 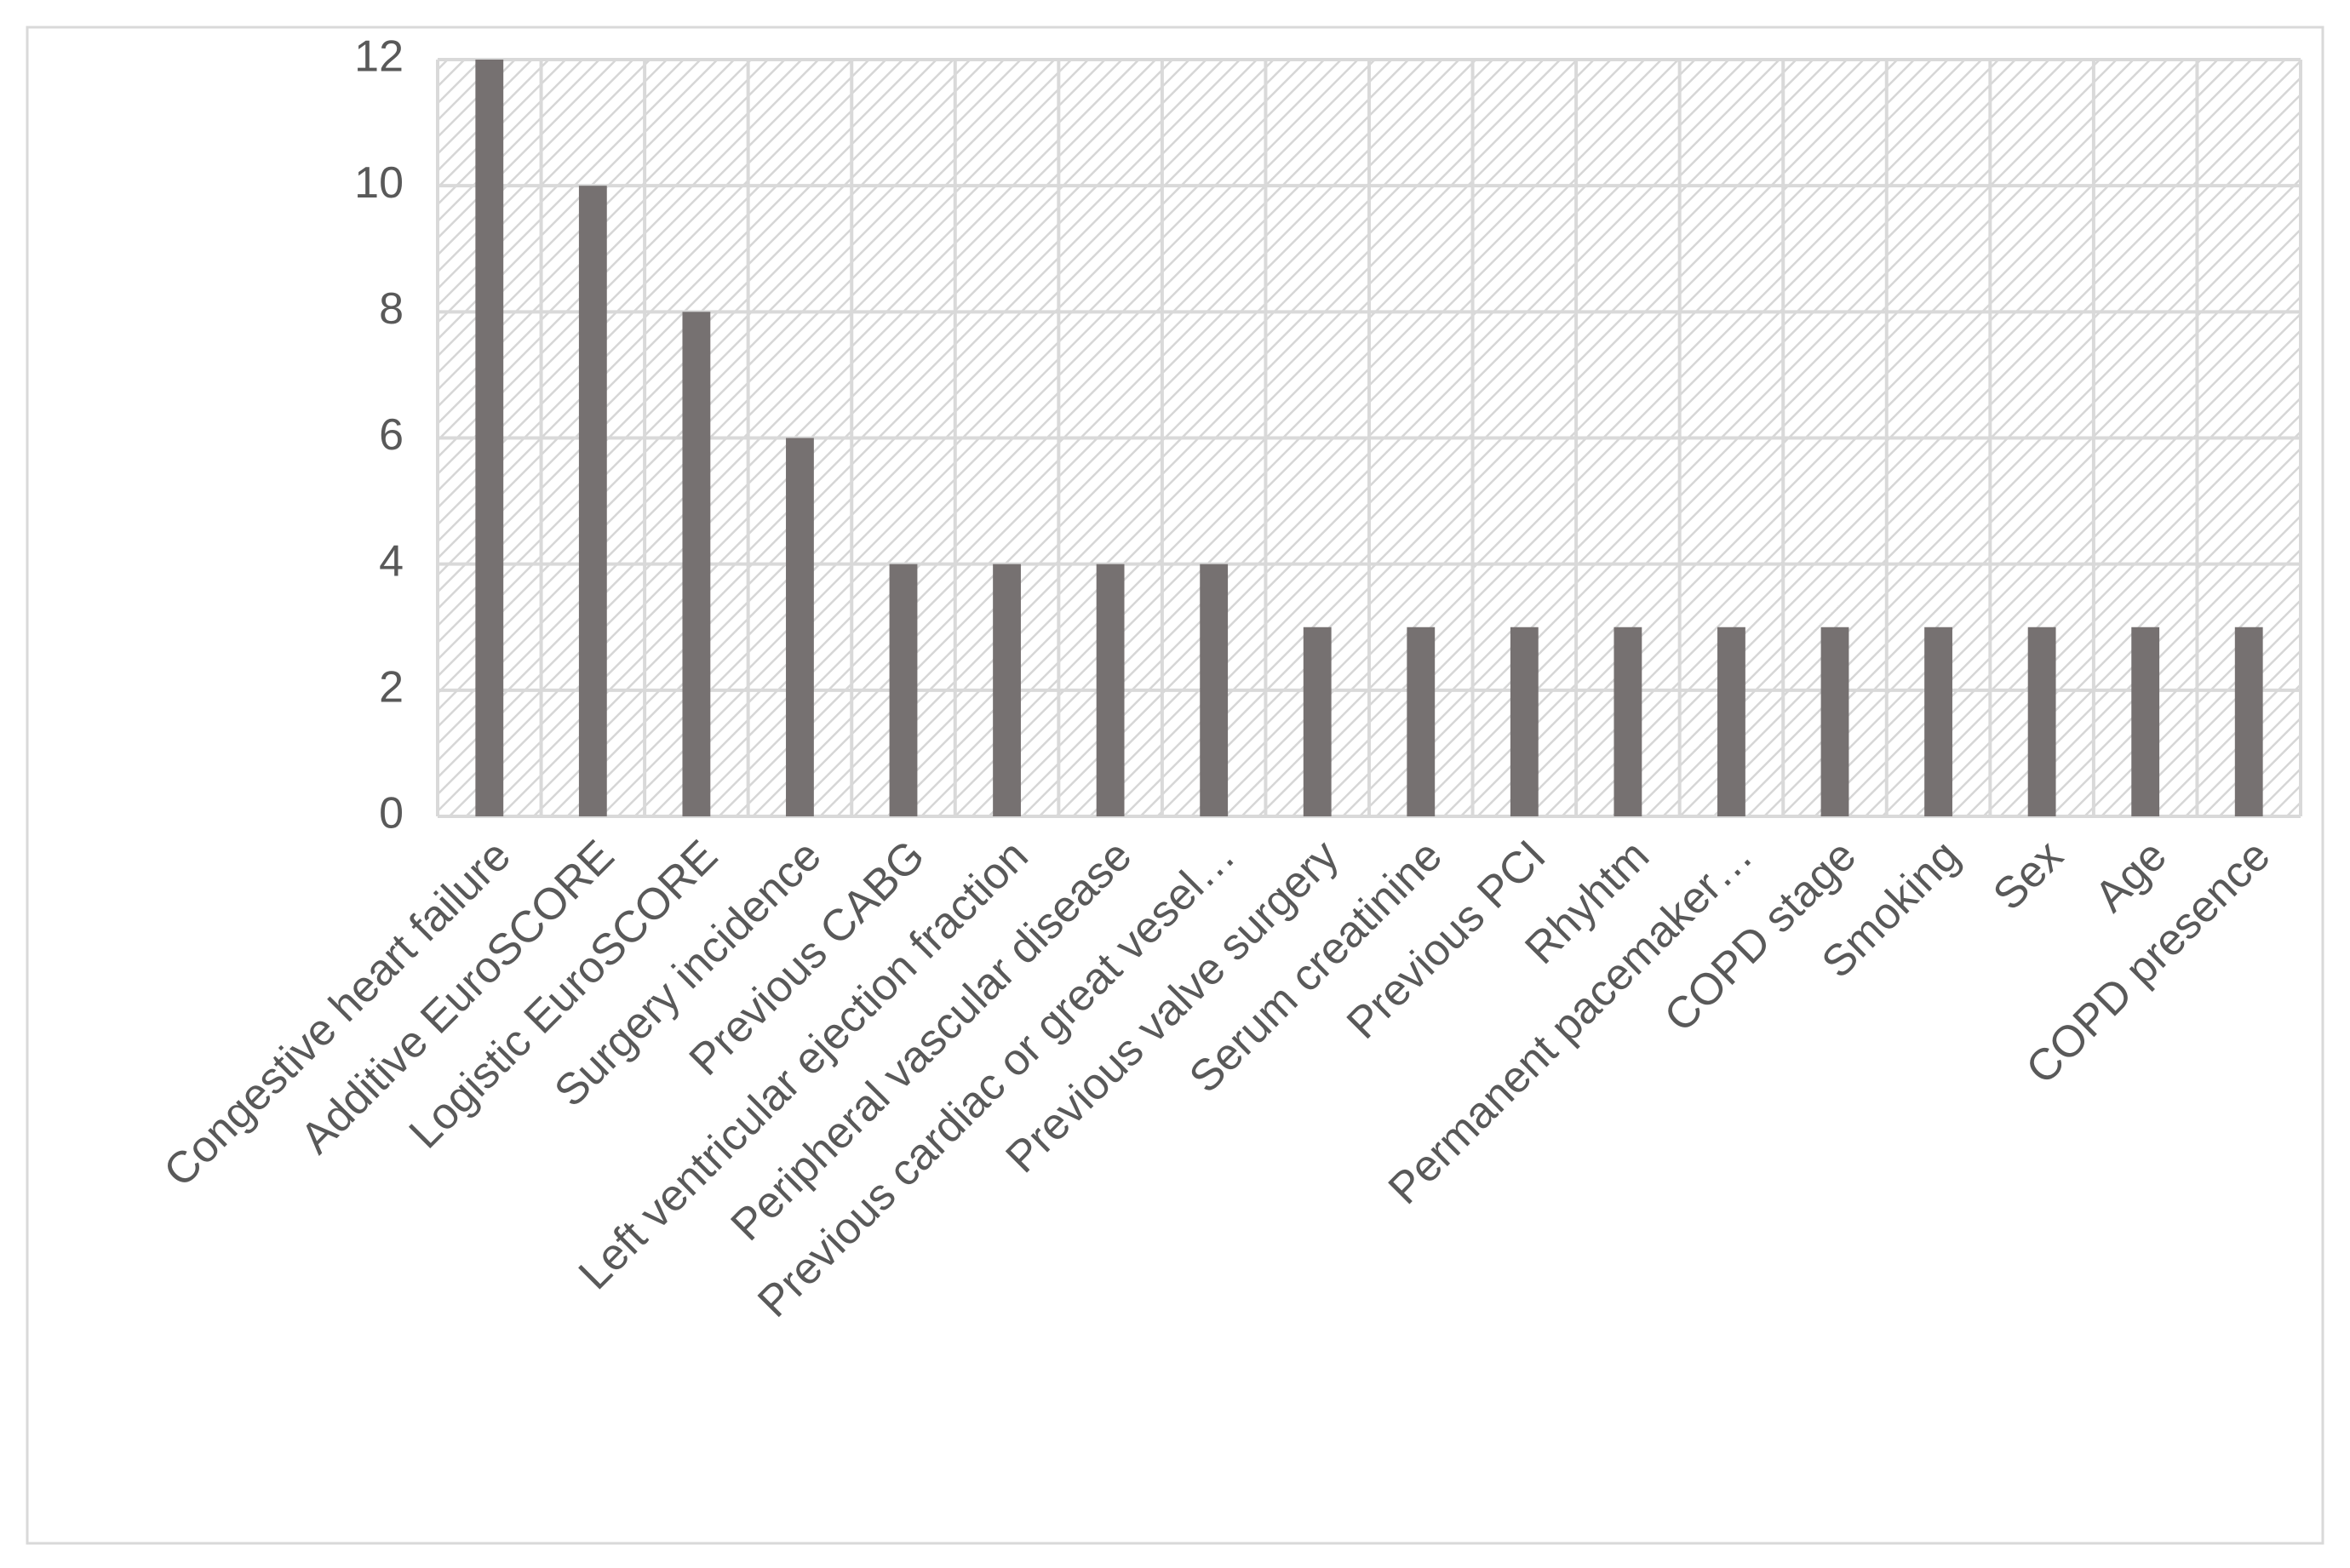 What do you see at coordinates (391, 435) in the screenshot?
I see `y-tick-label: 6` at bounding box center [391, 435].